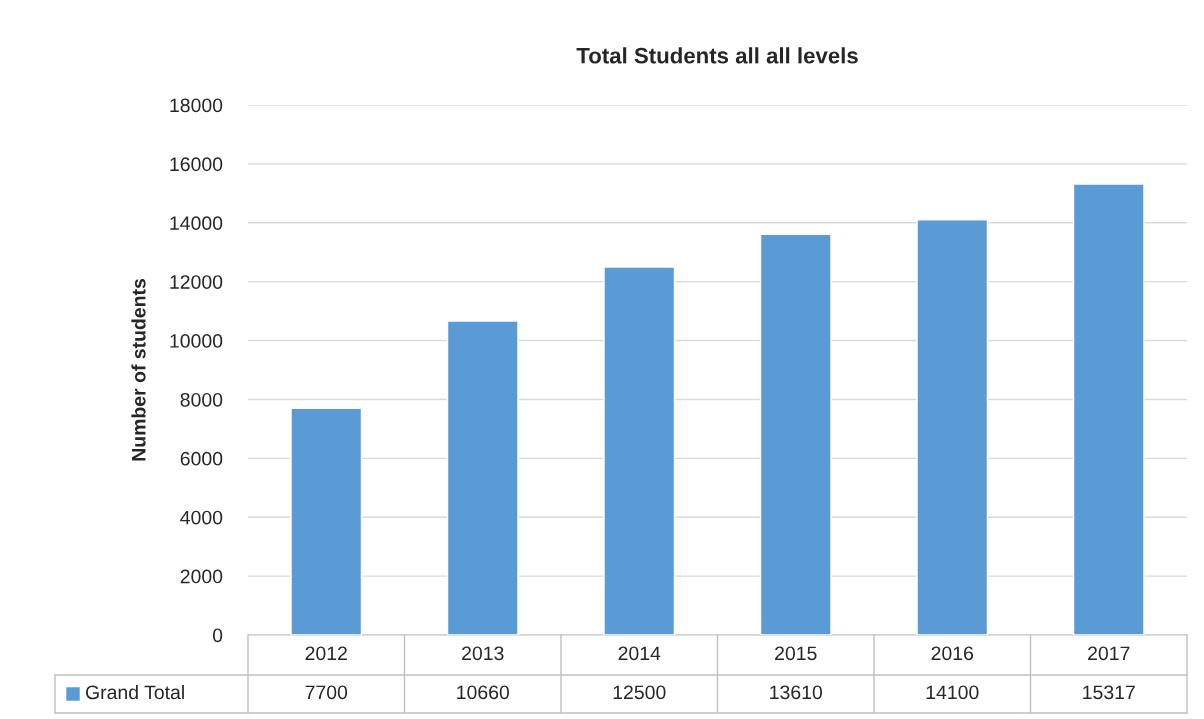 Image resolution: width=1204 pixels, height=719 pixels. I want to click on x-tick-label: 2017, so click(1109, 653).